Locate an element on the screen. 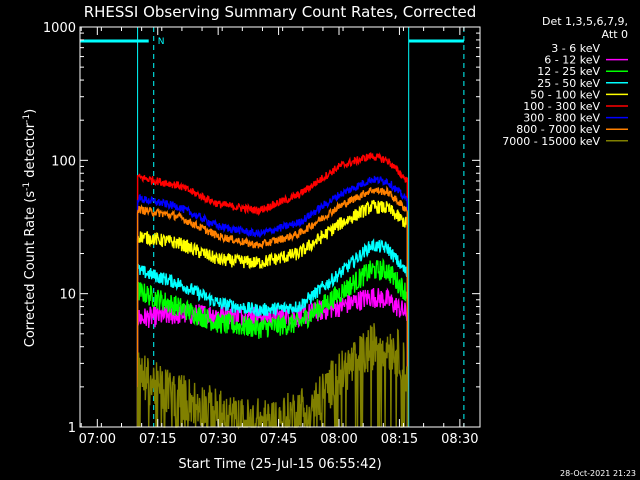 This screenshot has width=640, height=480. x-tick-label-3: 07:45 is located at coordinates (278, 439).